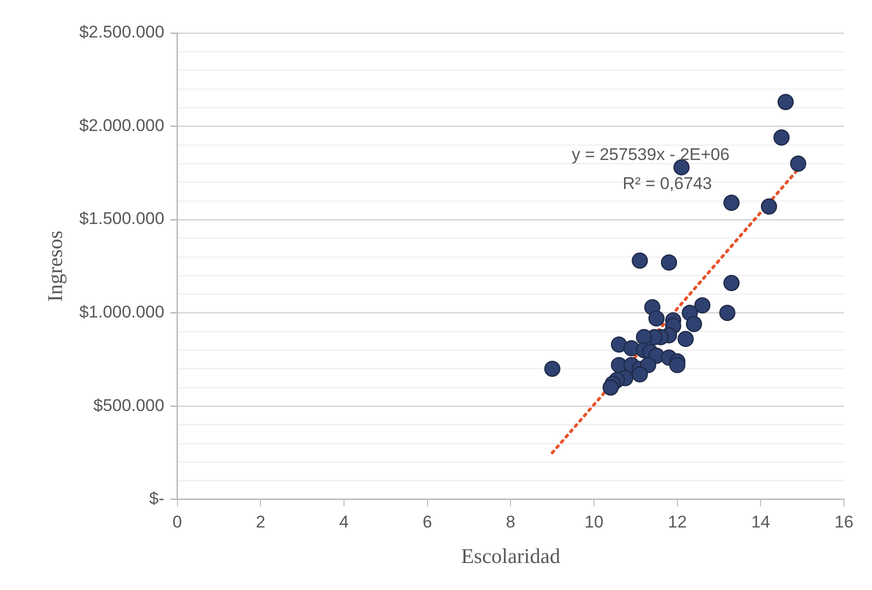 The height and width of the screenshot is (590, 872). Describe the element at coordinates (121, 218) in the screenshot. I see `y-tick-label: $1.500.000` at that location.